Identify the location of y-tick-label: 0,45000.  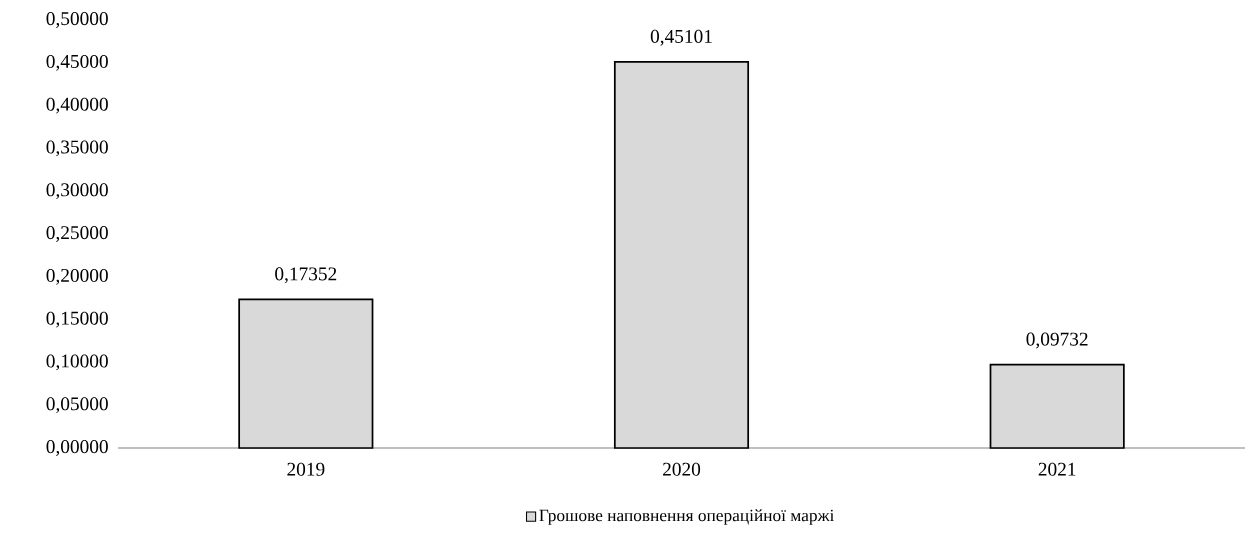
(77, 62).